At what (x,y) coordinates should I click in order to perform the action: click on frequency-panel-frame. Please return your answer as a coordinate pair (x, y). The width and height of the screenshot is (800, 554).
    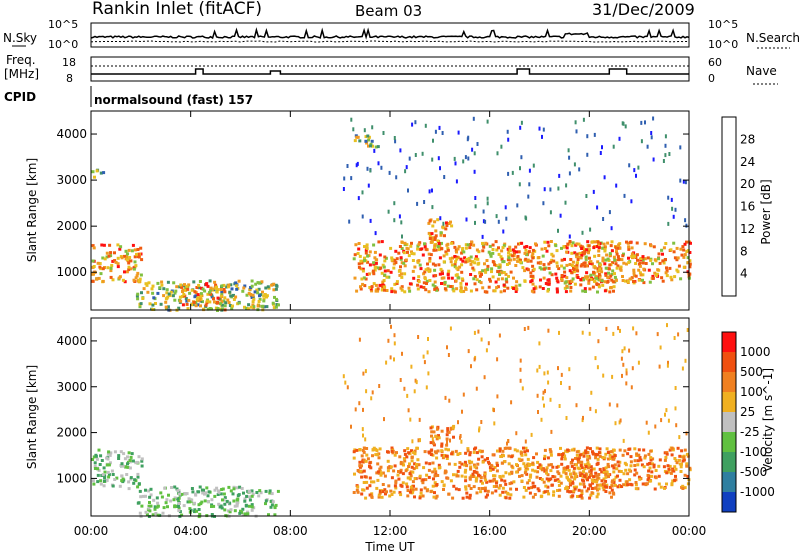
    Looking at the image, I should click on (390, 69).